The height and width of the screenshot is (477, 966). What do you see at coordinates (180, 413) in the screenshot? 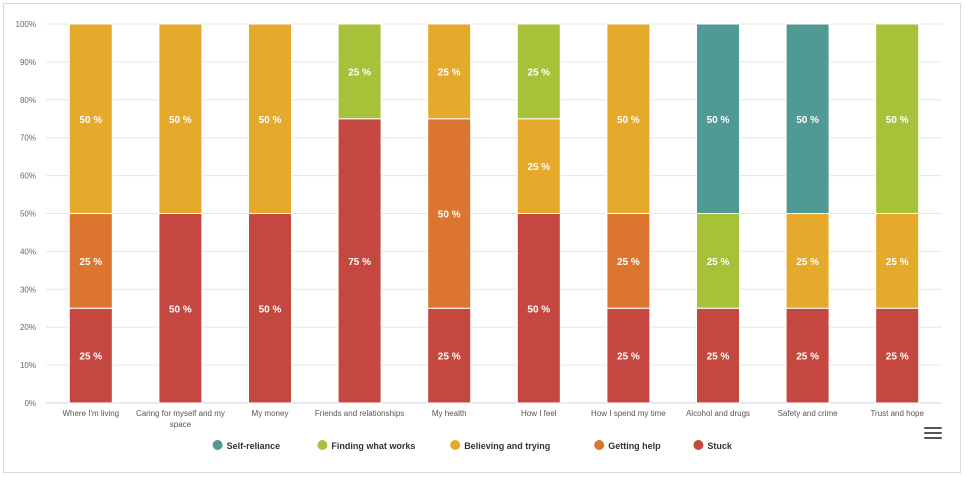
I see `x-category-label: Caring for myself and my` at bounding box center [180, 413].